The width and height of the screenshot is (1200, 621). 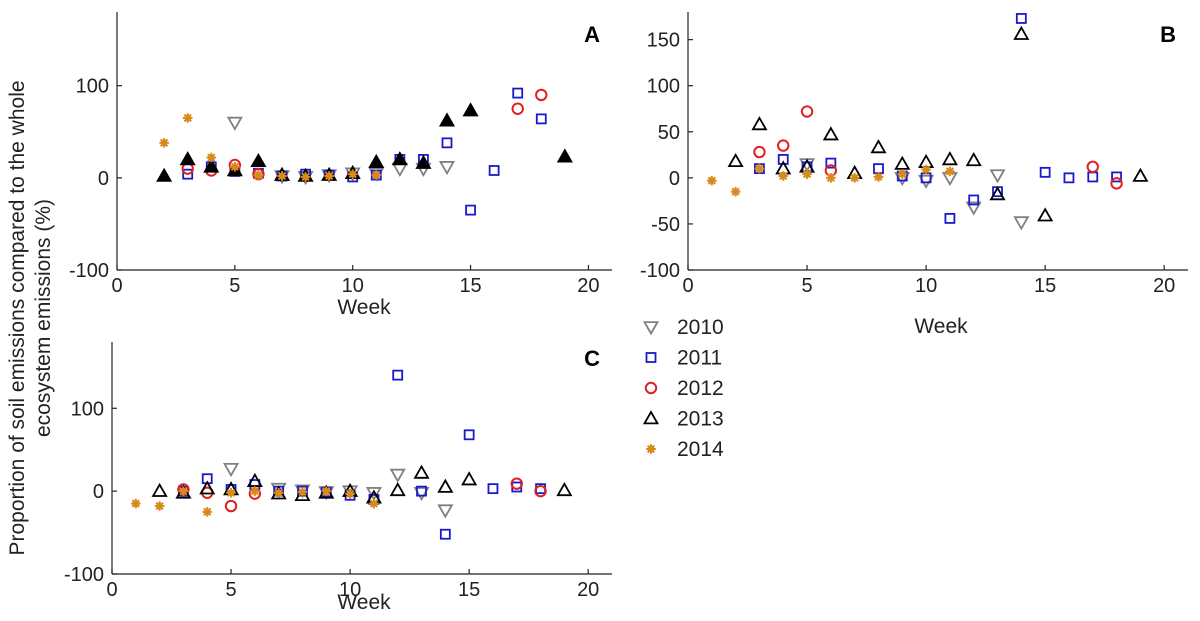 What do you see at coordinates (364, 602) in the screenshot?
I see `x-axis-label-c: Week` at bounding box center [364, 602].